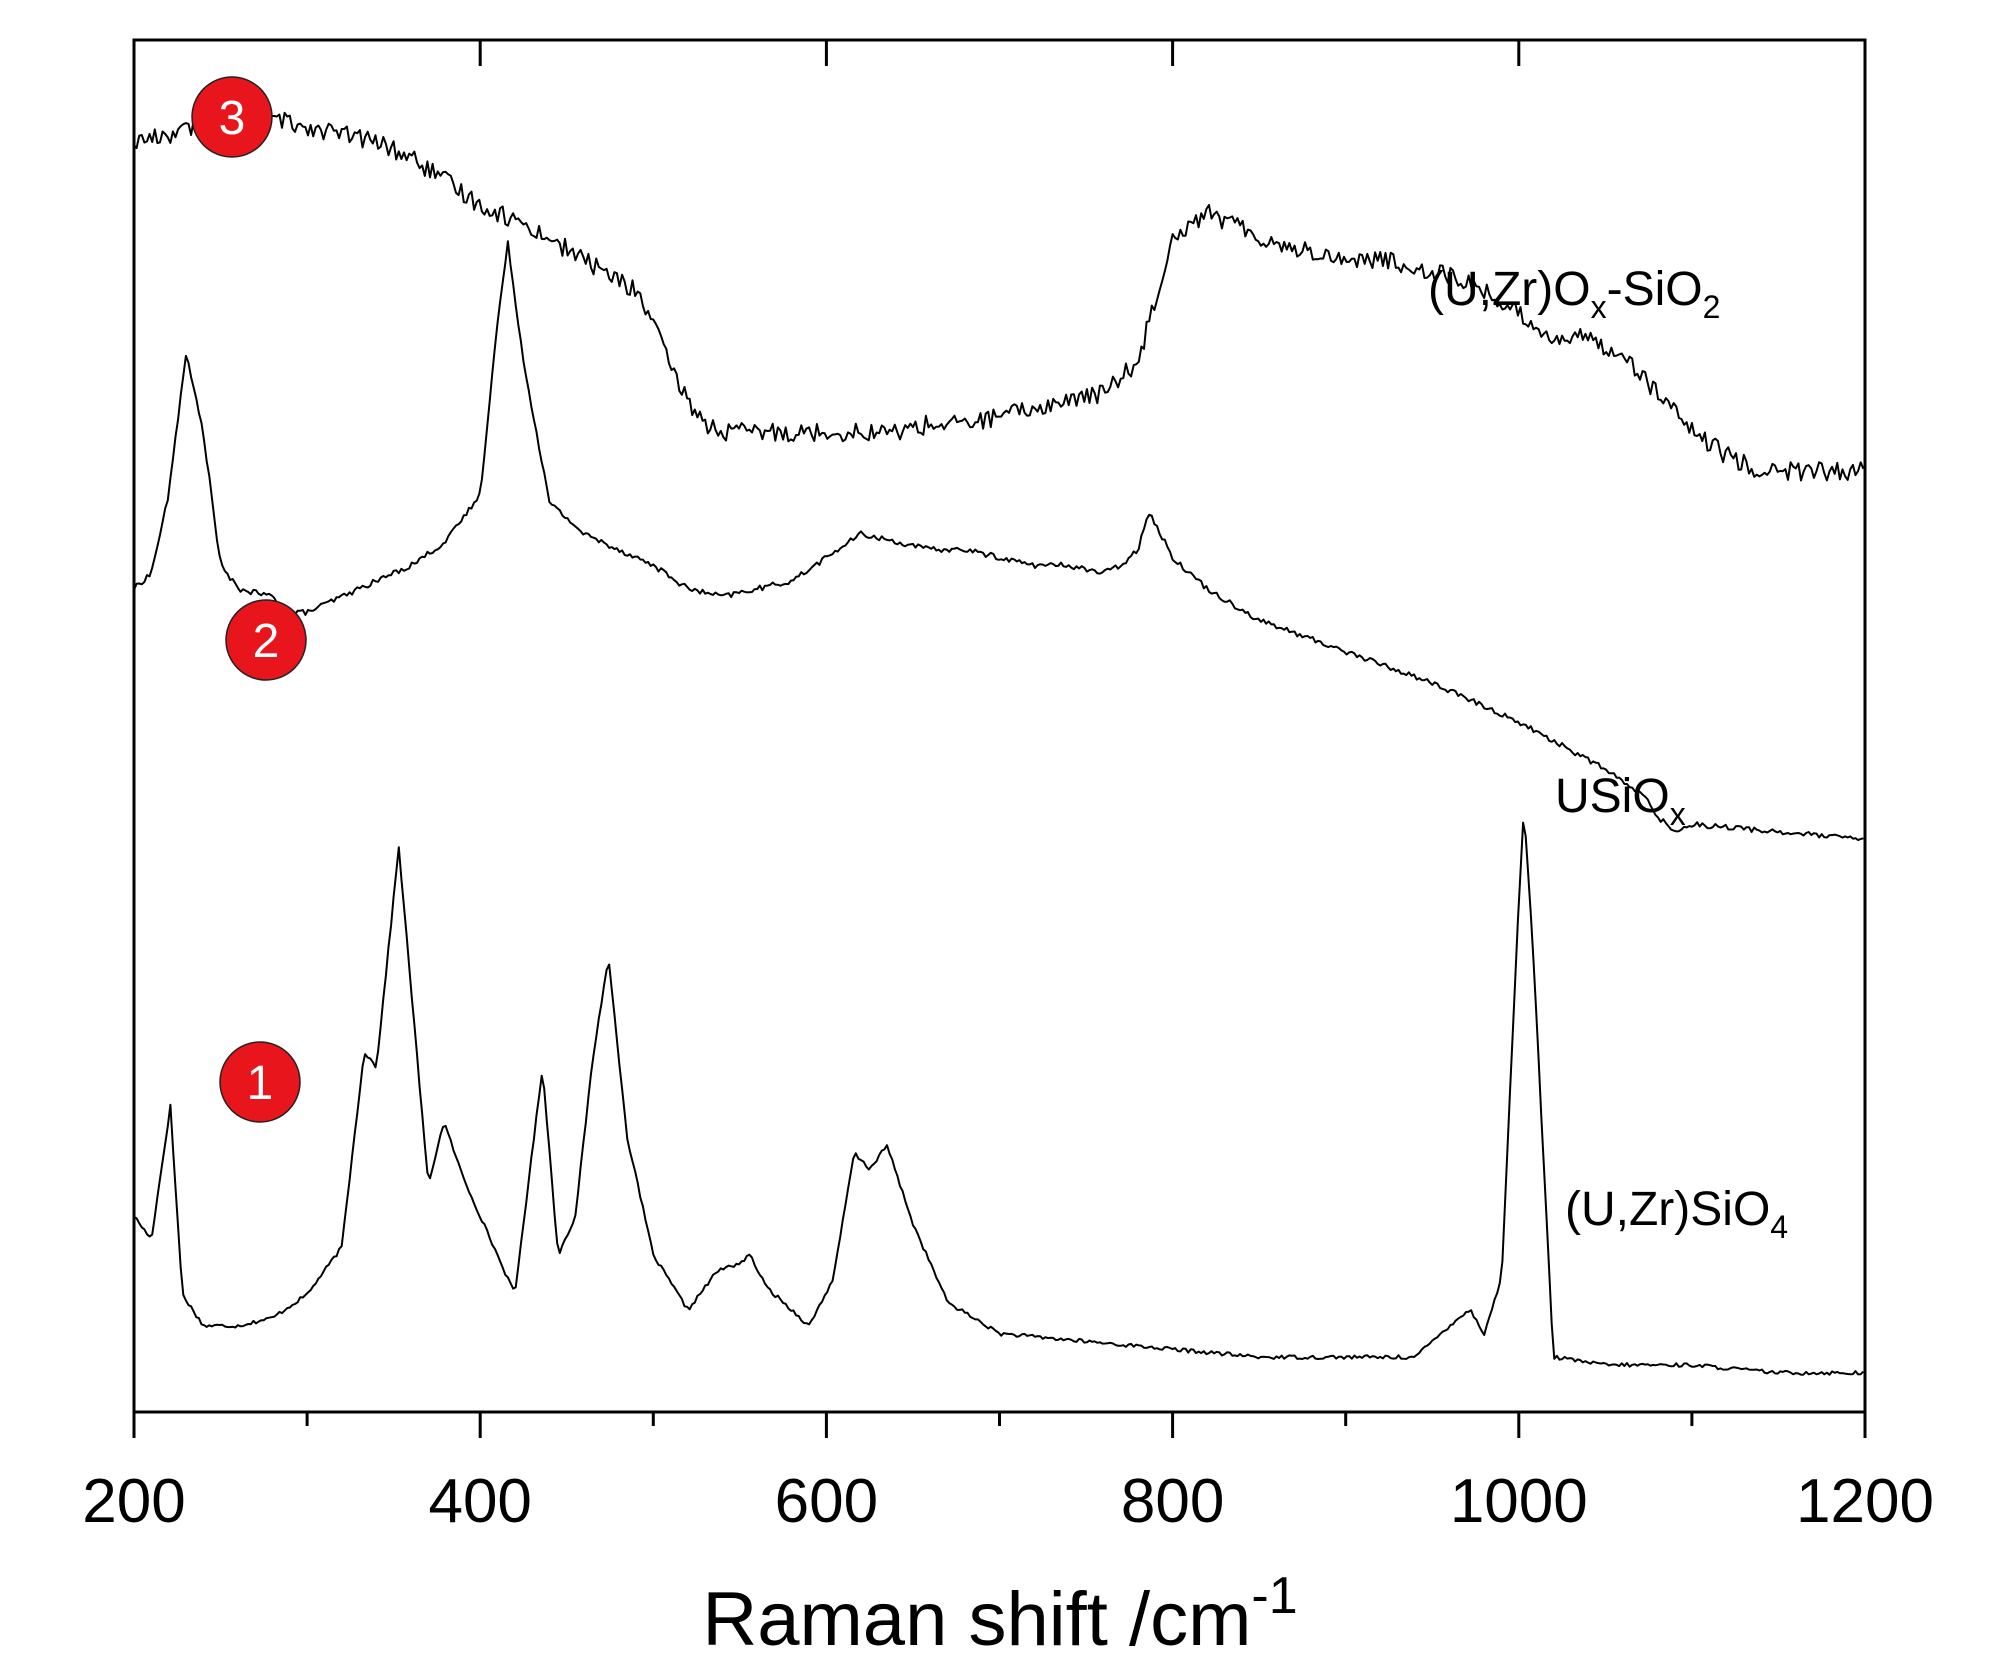  I want to click on x-tick-label: 400, so click(479, 1501).